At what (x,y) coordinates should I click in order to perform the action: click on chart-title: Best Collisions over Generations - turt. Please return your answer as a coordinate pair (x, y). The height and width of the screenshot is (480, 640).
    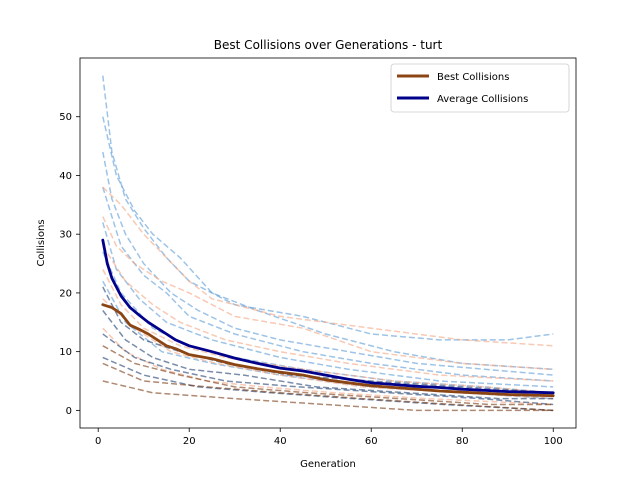
    Looking at the image, I should click on (328, 45).